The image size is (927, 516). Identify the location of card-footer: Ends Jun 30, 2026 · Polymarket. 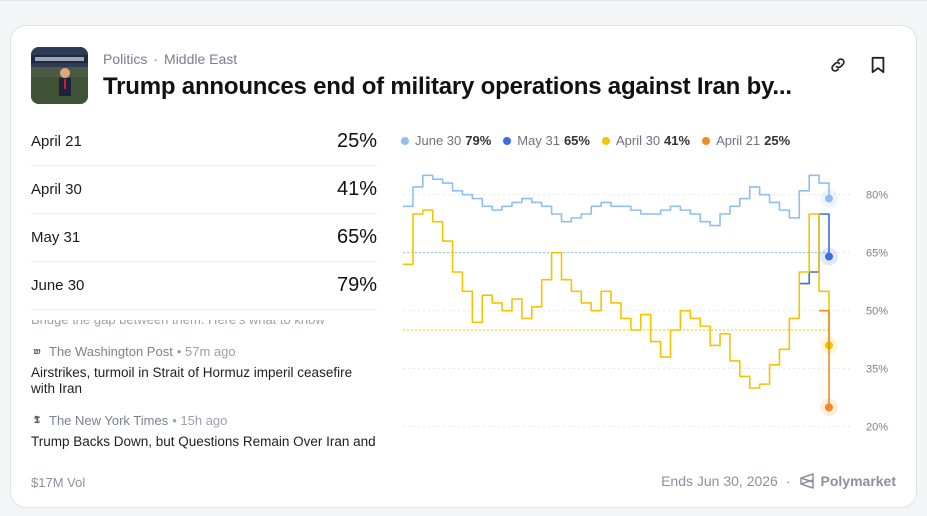
(778, 481).